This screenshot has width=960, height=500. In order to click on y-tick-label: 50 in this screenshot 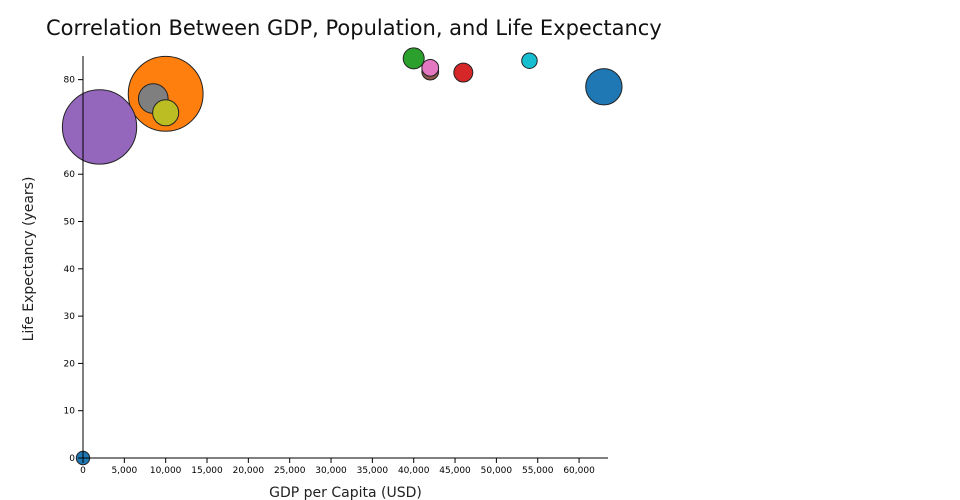, I will do `click(70, 223)`.